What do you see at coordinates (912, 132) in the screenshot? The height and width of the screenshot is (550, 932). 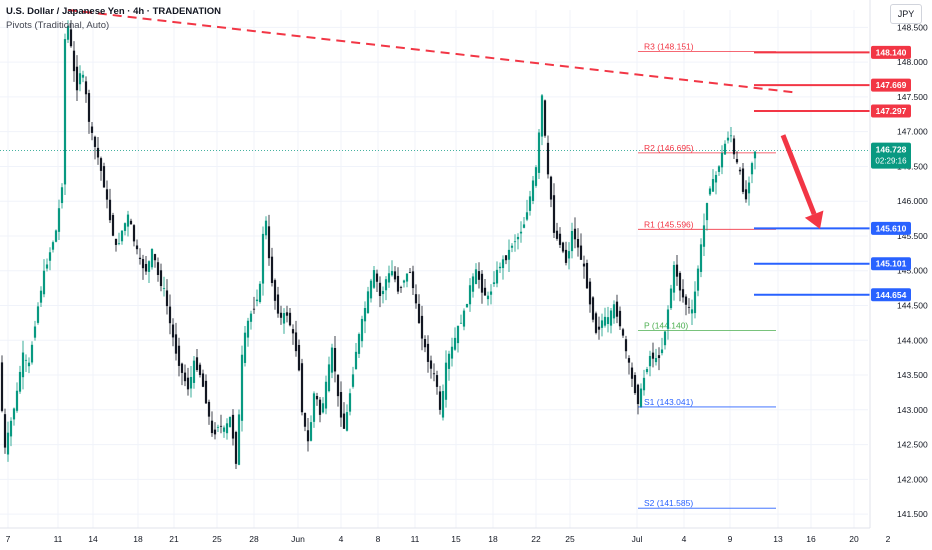 I see `price-tick-label: 147.000` at bounding box center [912, 132].